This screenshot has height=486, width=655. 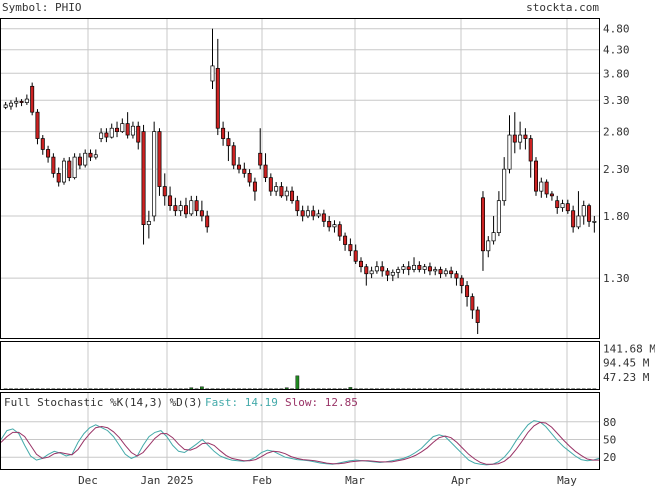 What do you see at coordinates (616, 50) in the screenshot?
I see `price-tick-label: 4.30` at bounding box center [616, 50].